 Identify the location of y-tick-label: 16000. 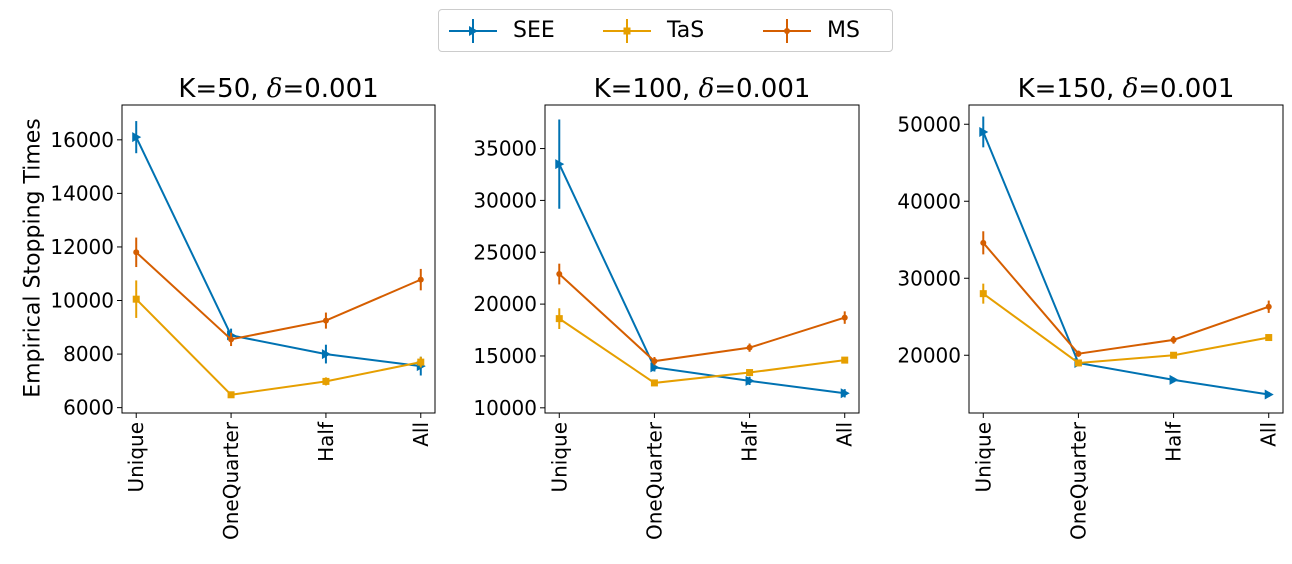
(82, 140).